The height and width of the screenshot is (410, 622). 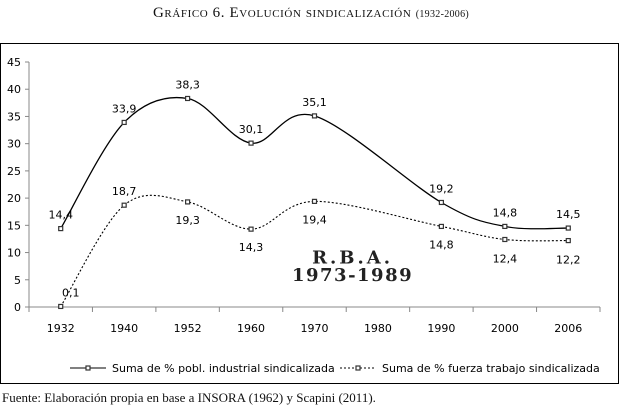 I want to click on data-label: 30,1, so click(x=251, y=129).